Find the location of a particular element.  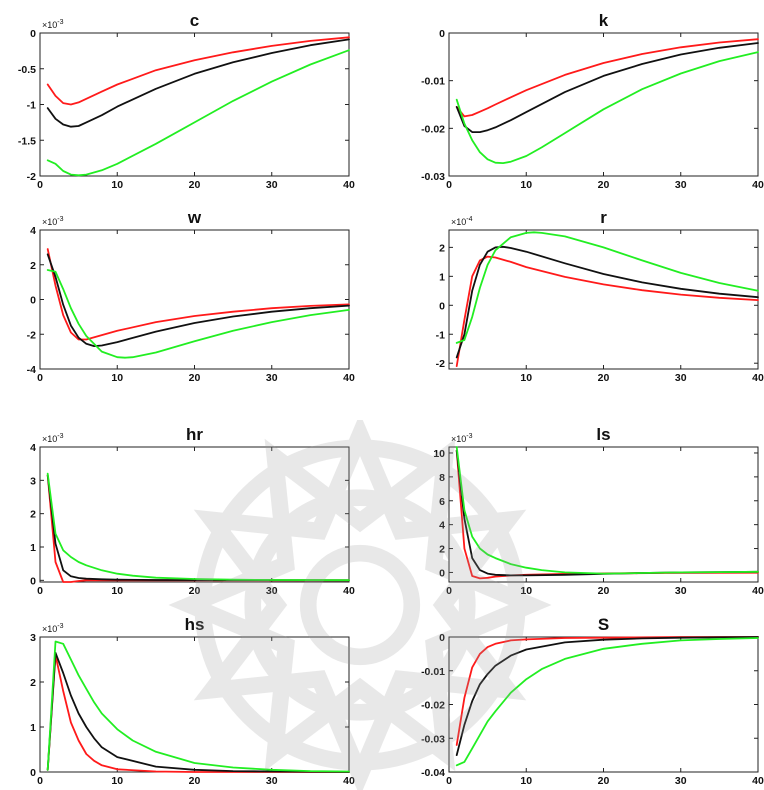

subplot-title: c is located at coordinates (194, 20).